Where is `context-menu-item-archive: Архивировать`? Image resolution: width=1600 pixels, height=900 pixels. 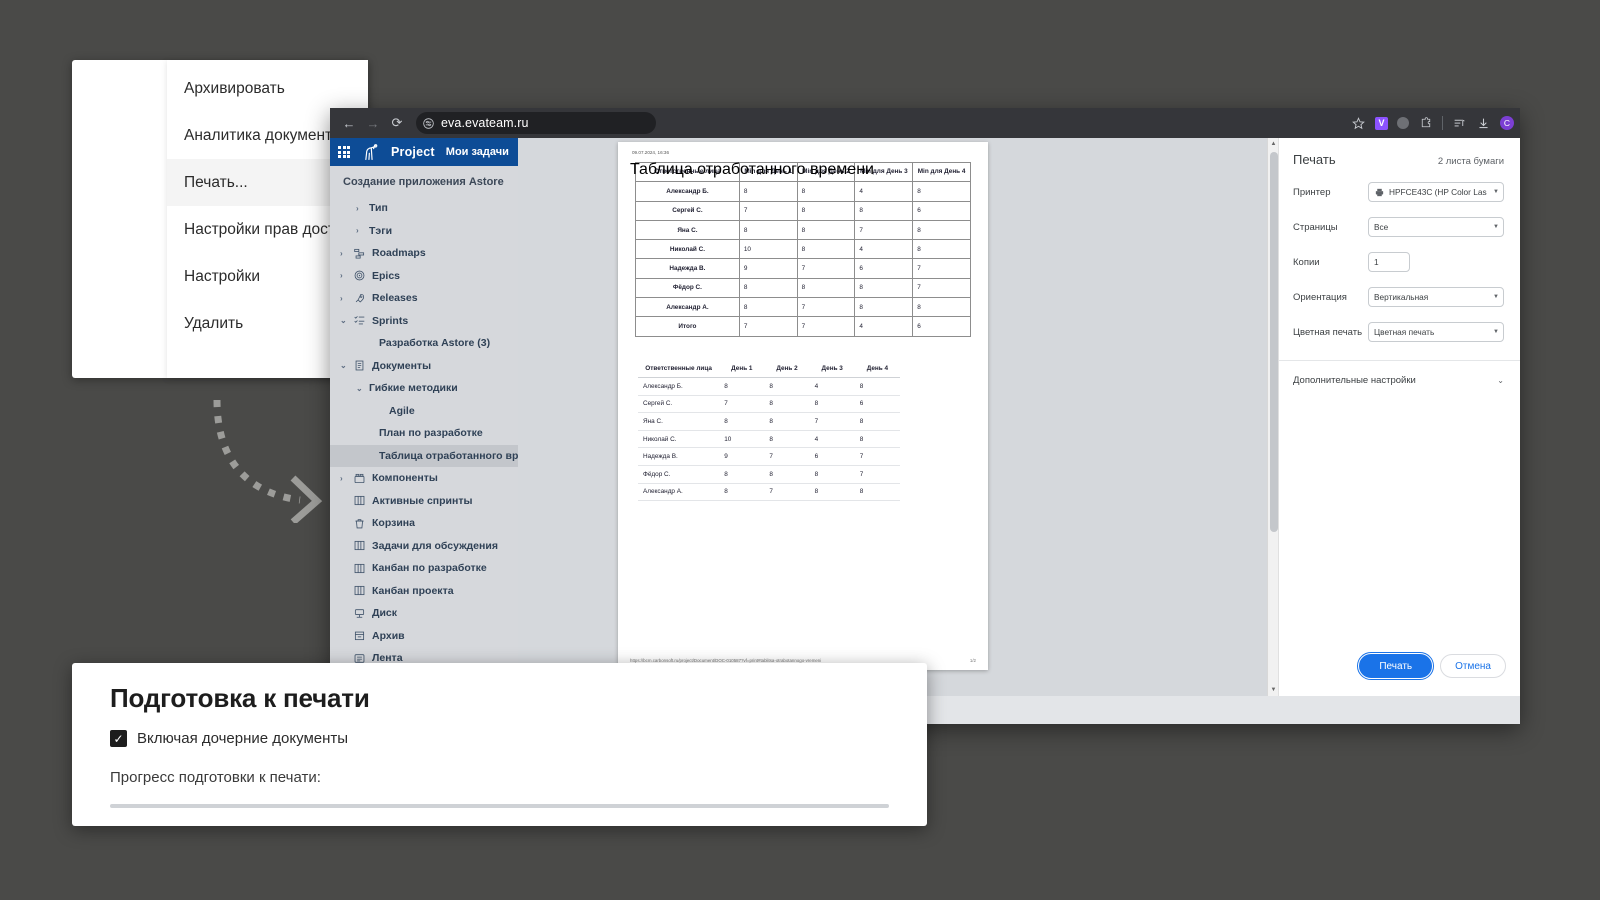
context-menu-item-archive: Архивировать is located at coordinates (267, 88).